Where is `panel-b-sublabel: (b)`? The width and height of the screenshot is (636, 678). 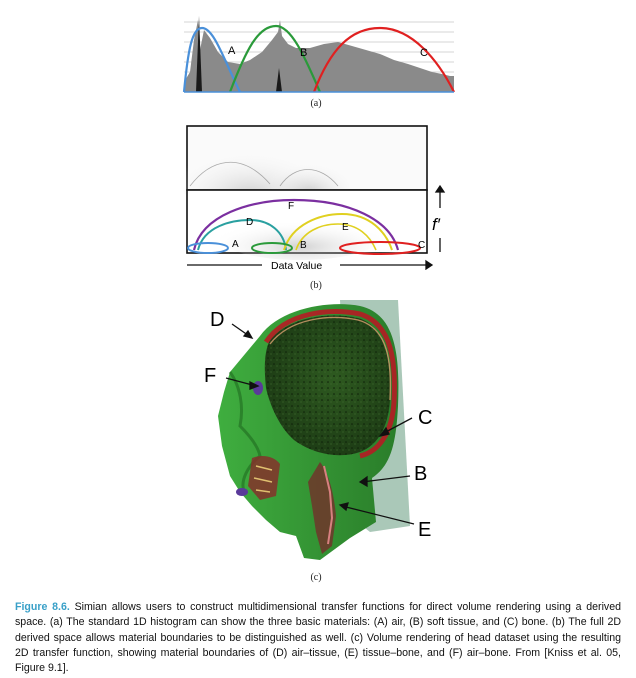
panel-b-sublabel: (b) is located at coordinates (316, 285).